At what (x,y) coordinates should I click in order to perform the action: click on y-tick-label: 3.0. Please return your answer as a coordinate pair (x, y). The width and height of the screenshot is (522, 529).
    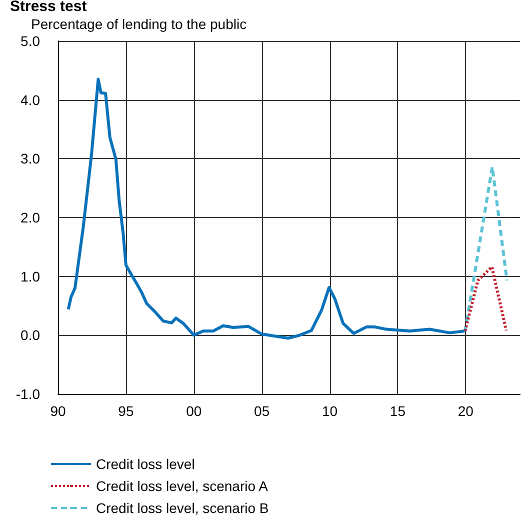
    Looking at the image, I should click on (30, 158).